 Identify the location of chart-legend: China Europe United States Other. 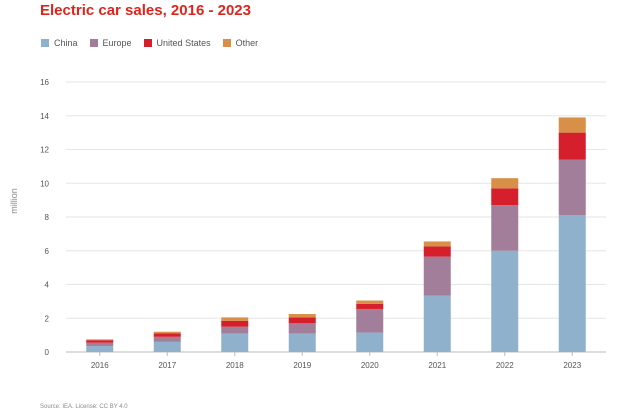
(149, 43).